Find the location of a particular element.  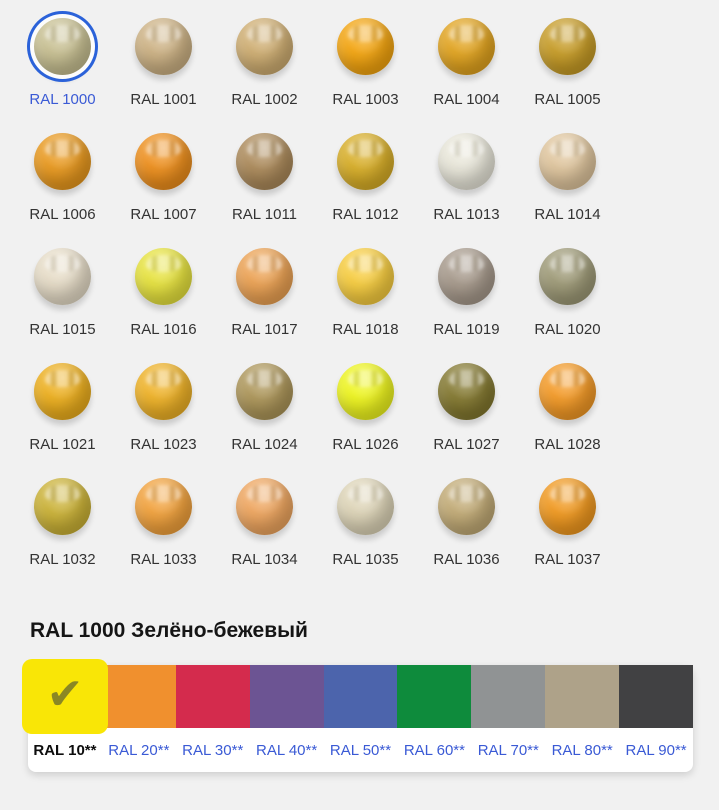

ral-grid-item: RAL 1032 is located at coordinates (62, 531).